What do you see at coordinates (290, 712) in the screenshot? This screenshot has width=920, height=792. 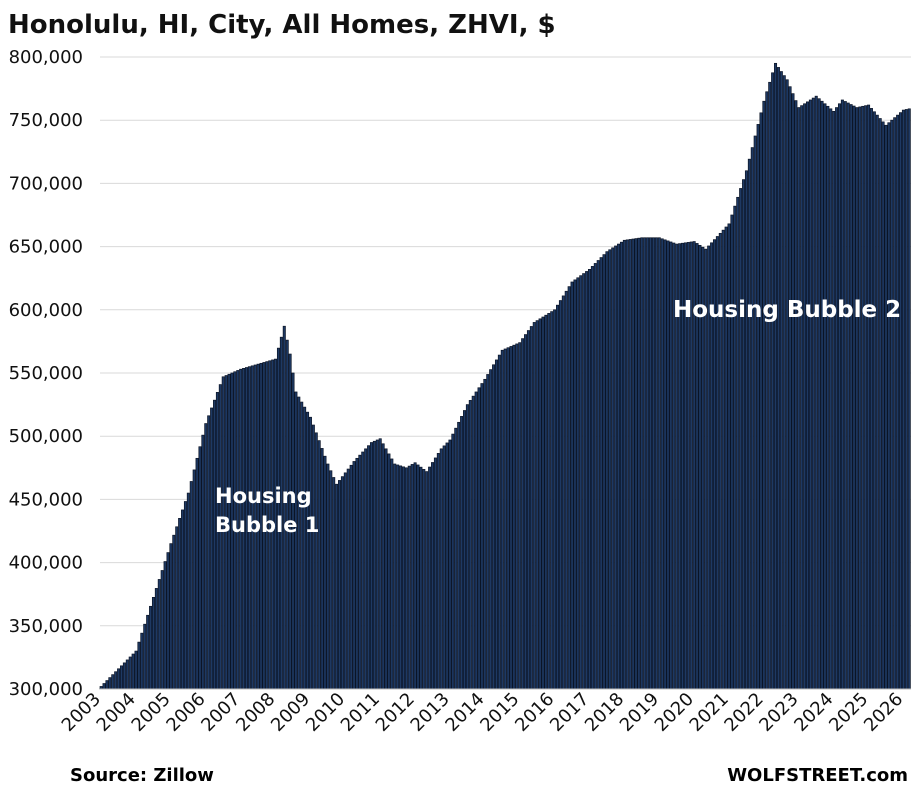 I see `x-tick-label: 2009` at bounding box center [290, 712].